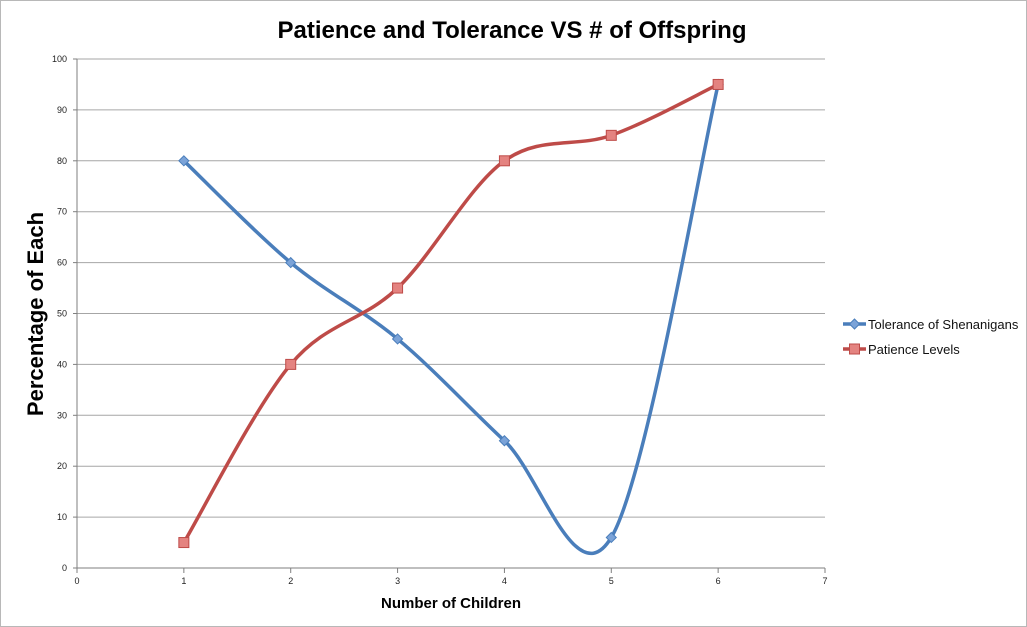  What do you see at coordinates (62, 364) in the screenshot?
I see `y-tick-label: 40` at bounding box center [62, 364].